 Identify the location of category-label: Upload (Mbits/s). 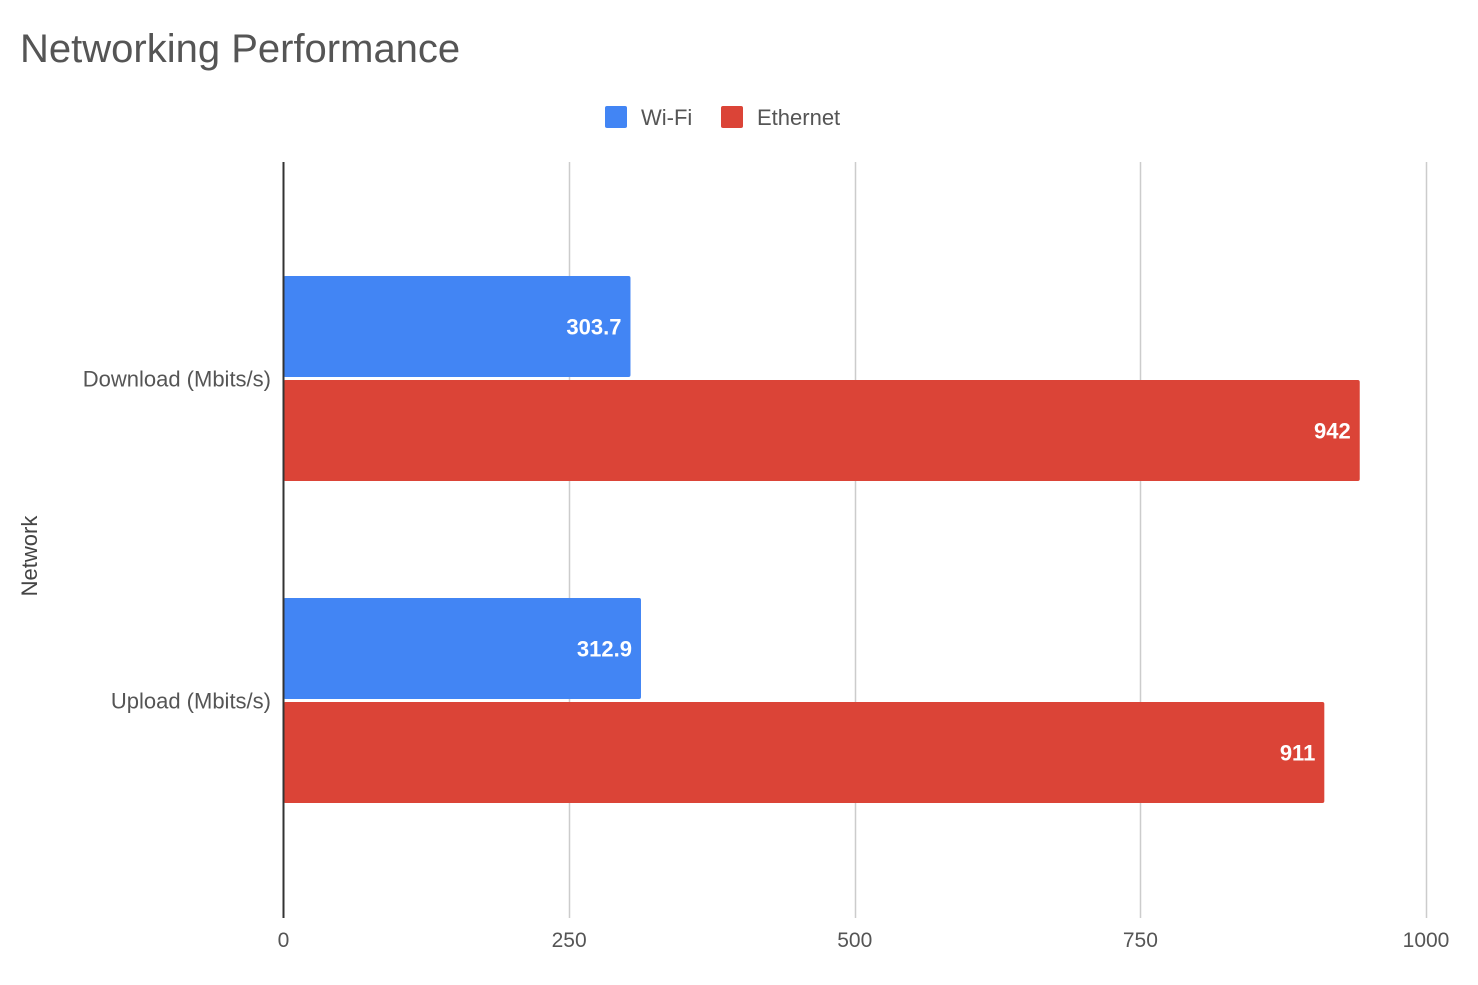
(191, 701).